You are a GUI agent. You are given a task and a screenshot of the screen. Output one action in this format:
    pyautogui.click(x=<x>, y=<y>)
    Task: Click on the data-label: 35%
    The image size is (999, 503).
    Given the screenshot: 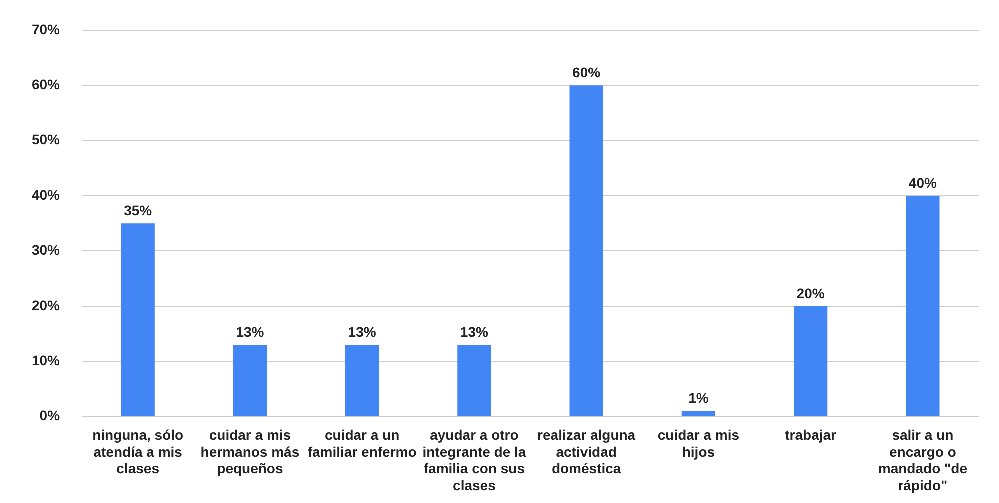 What is the action you would take?
    pyautogui.click(x=138, y=210)
    